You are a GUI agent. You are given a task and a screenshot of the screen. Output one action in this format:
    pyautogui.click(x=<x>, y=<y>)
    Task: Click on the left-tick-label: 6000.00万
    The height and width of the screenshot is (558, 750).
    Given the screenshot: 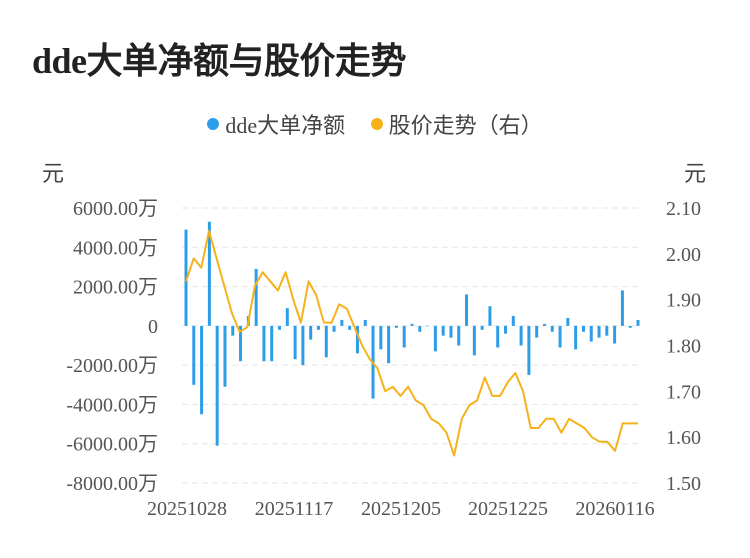 What is the action you would take?
    pyautogui.click(x=115, y=209)
    